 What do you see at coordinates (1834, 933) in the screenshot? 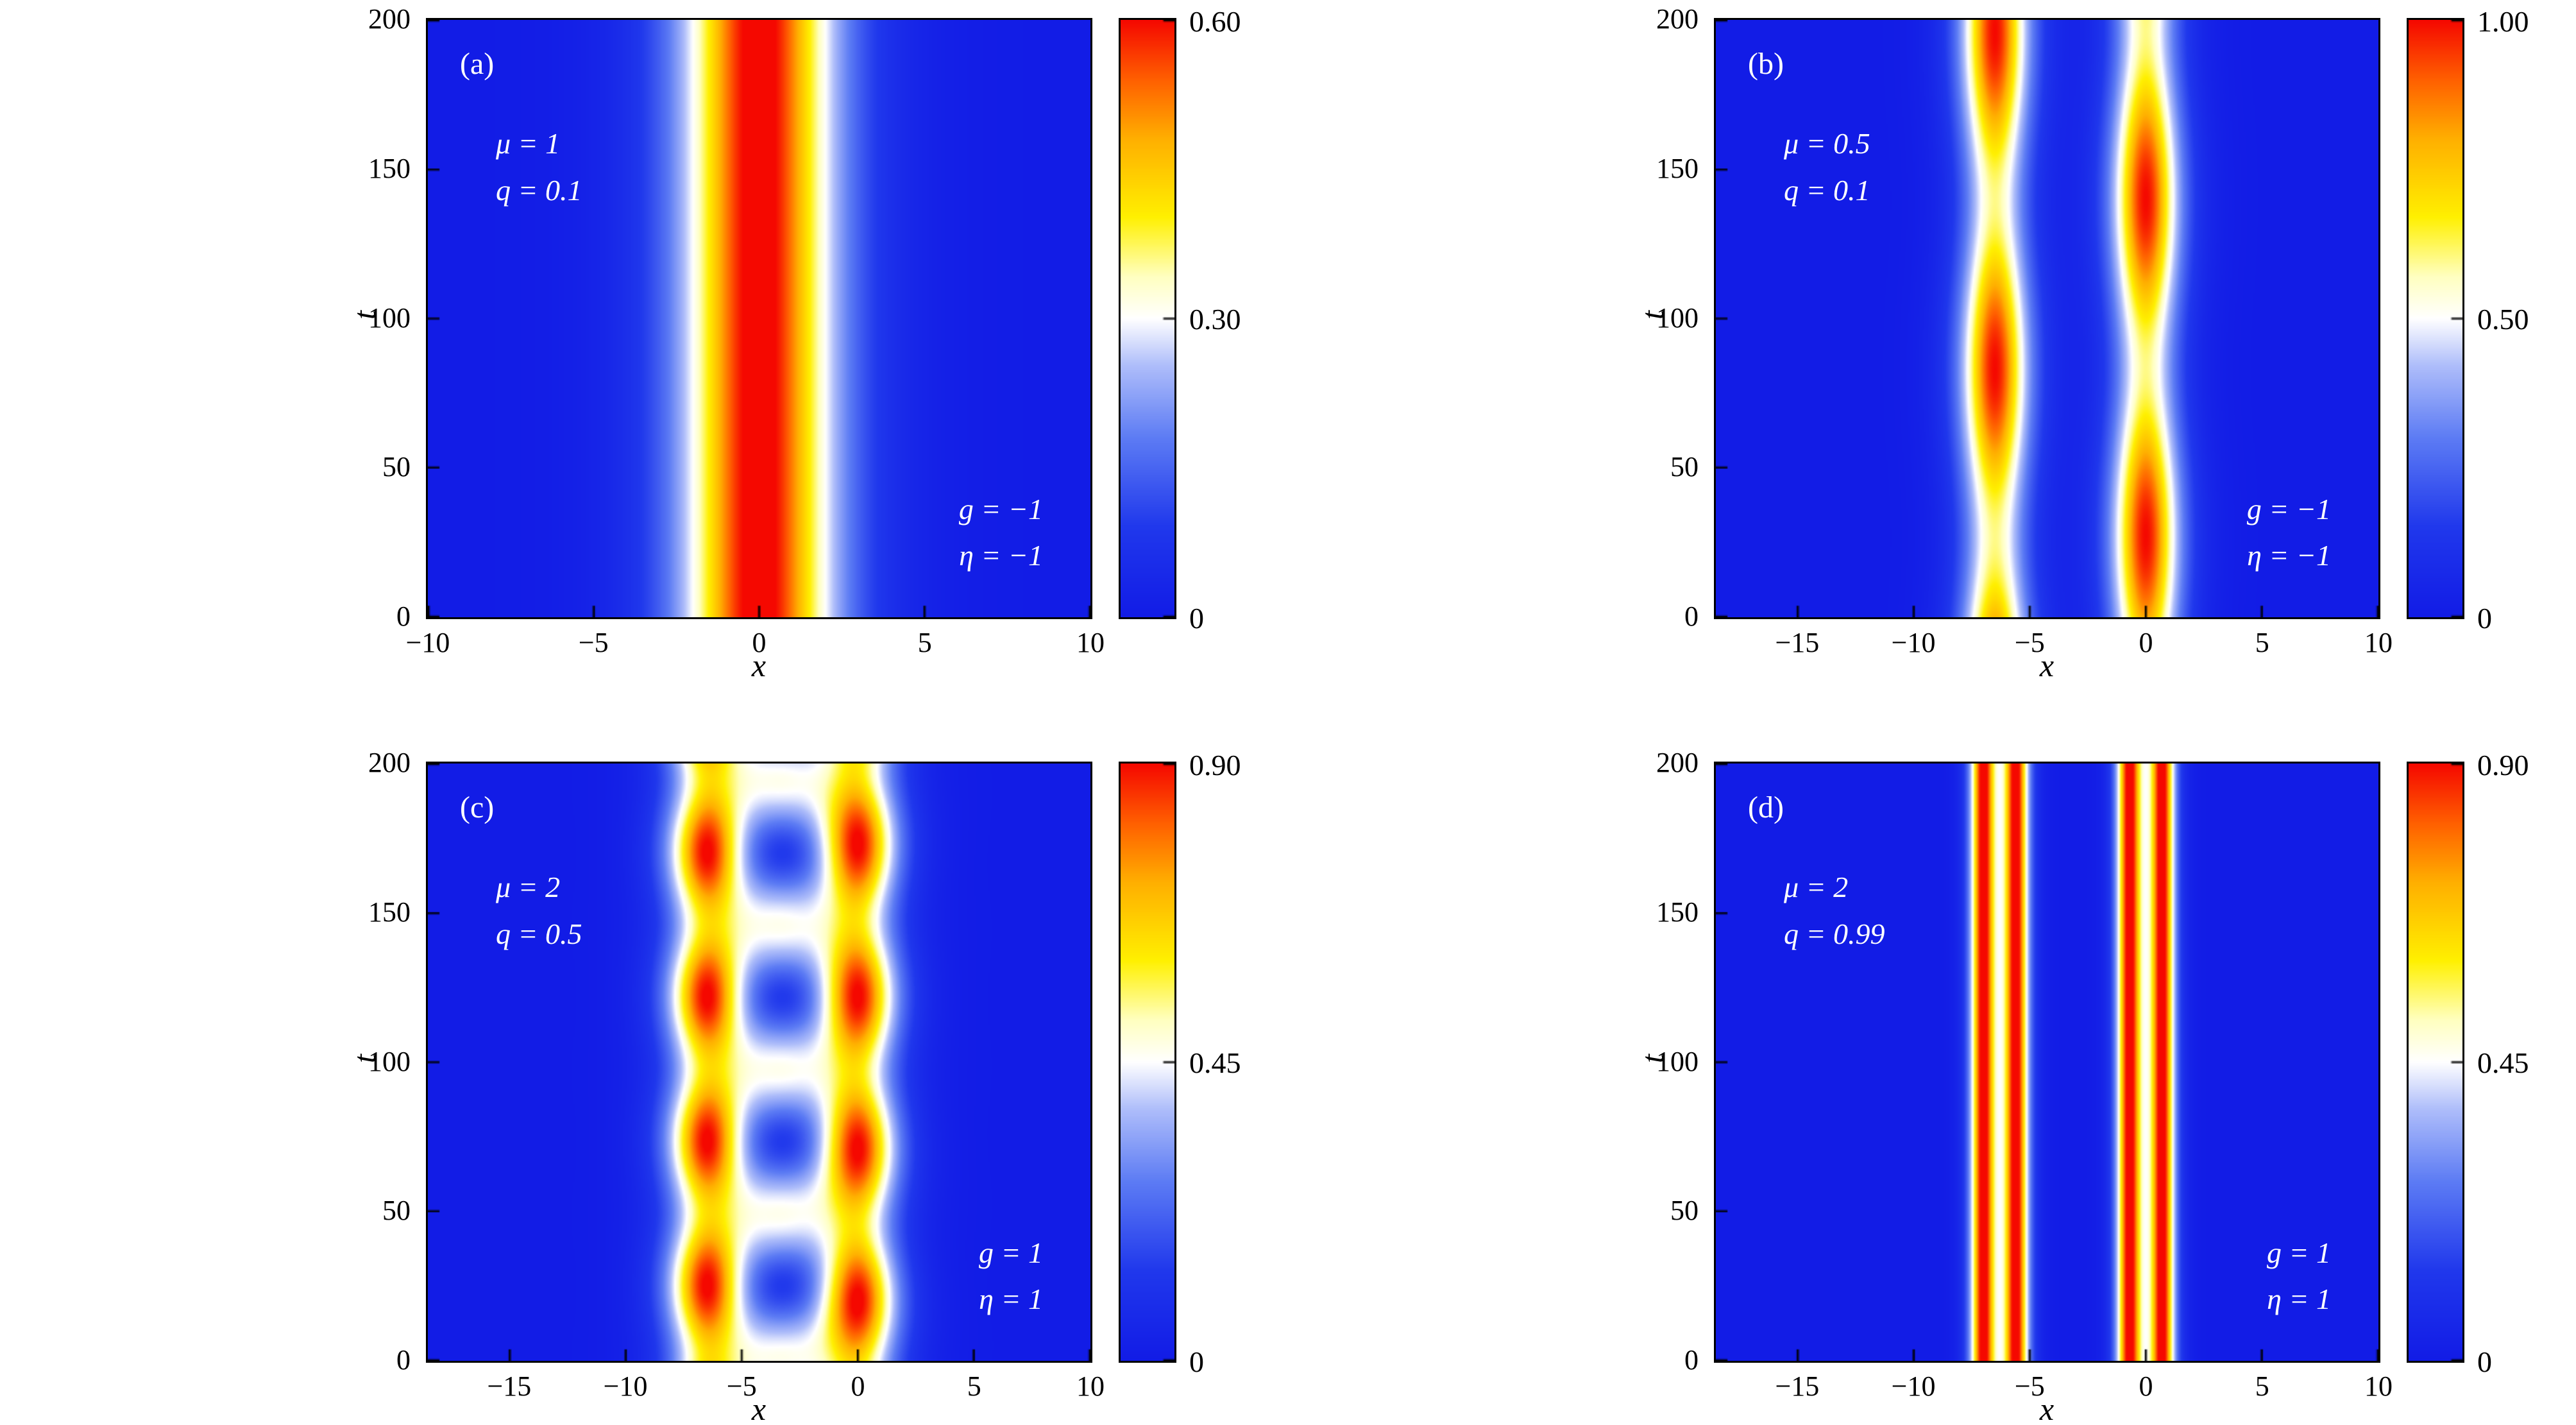
I see `param-q-label: q = 0.99` at bounding box center [1834, 933].